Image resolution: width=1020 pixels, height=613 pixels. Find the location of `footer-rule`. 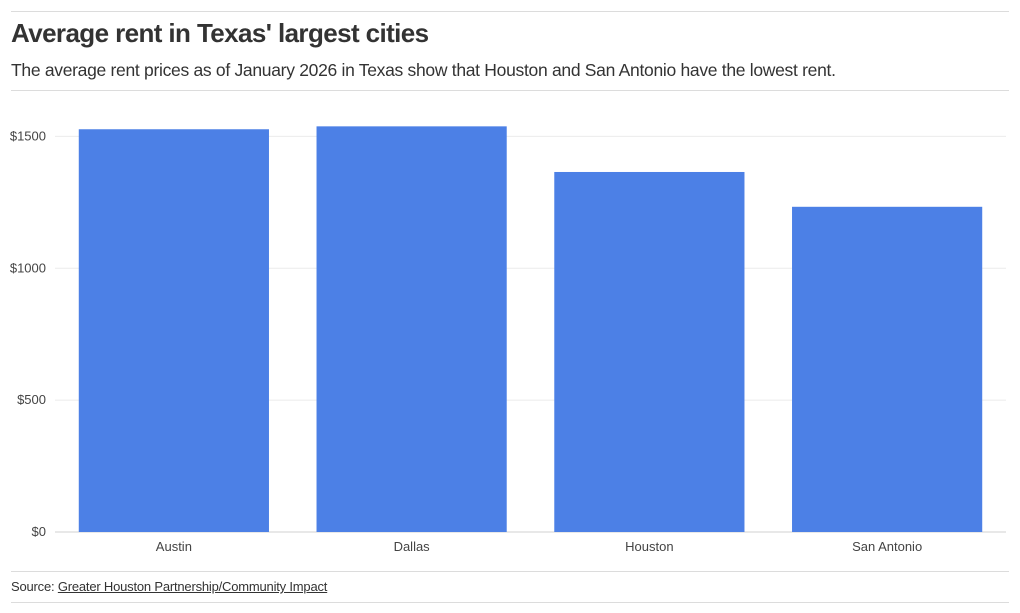

footer-rule is located at coordinates (510, 571).